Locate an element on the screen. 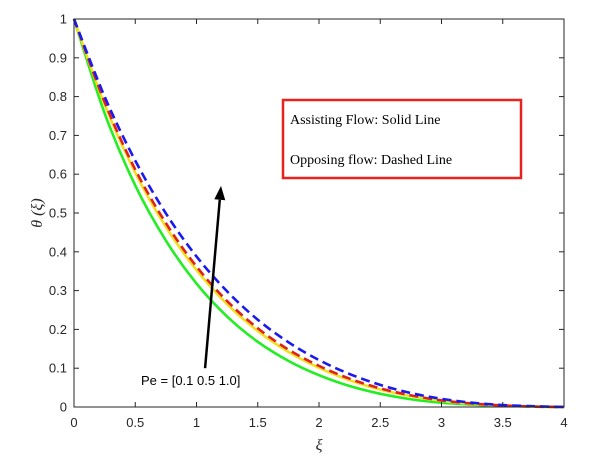  y-tick-label: 0.9 is located at coordinates (58, 57).